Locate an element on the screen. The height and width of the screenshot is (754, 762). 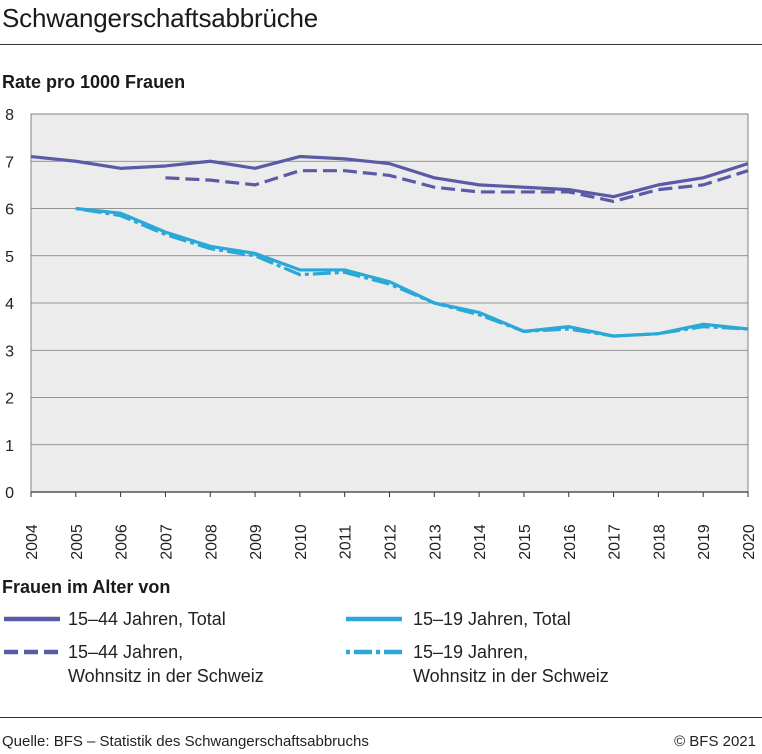
title-divider is located at coordinates (381, 44).